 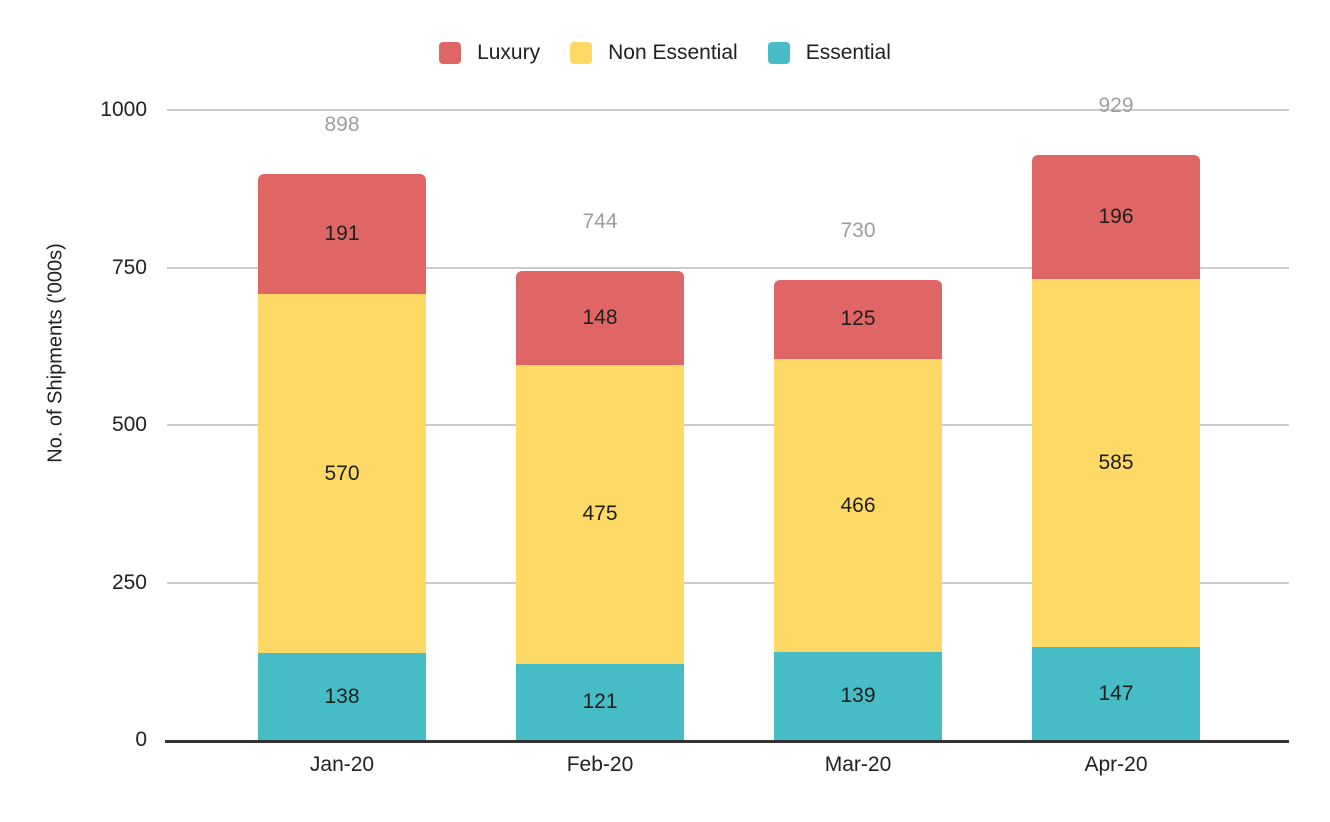 I want to click on segment-value-label: 138, so click(x=342, y=696).